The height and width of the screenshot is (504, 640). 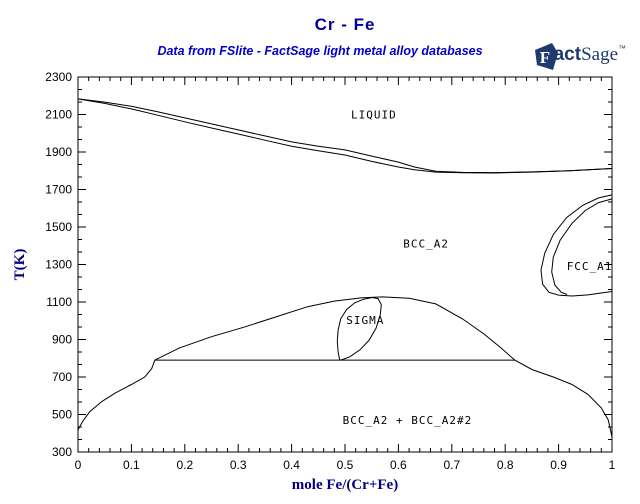 I want to click on factsage-logo-icon: F, so click(x=546, y=56).